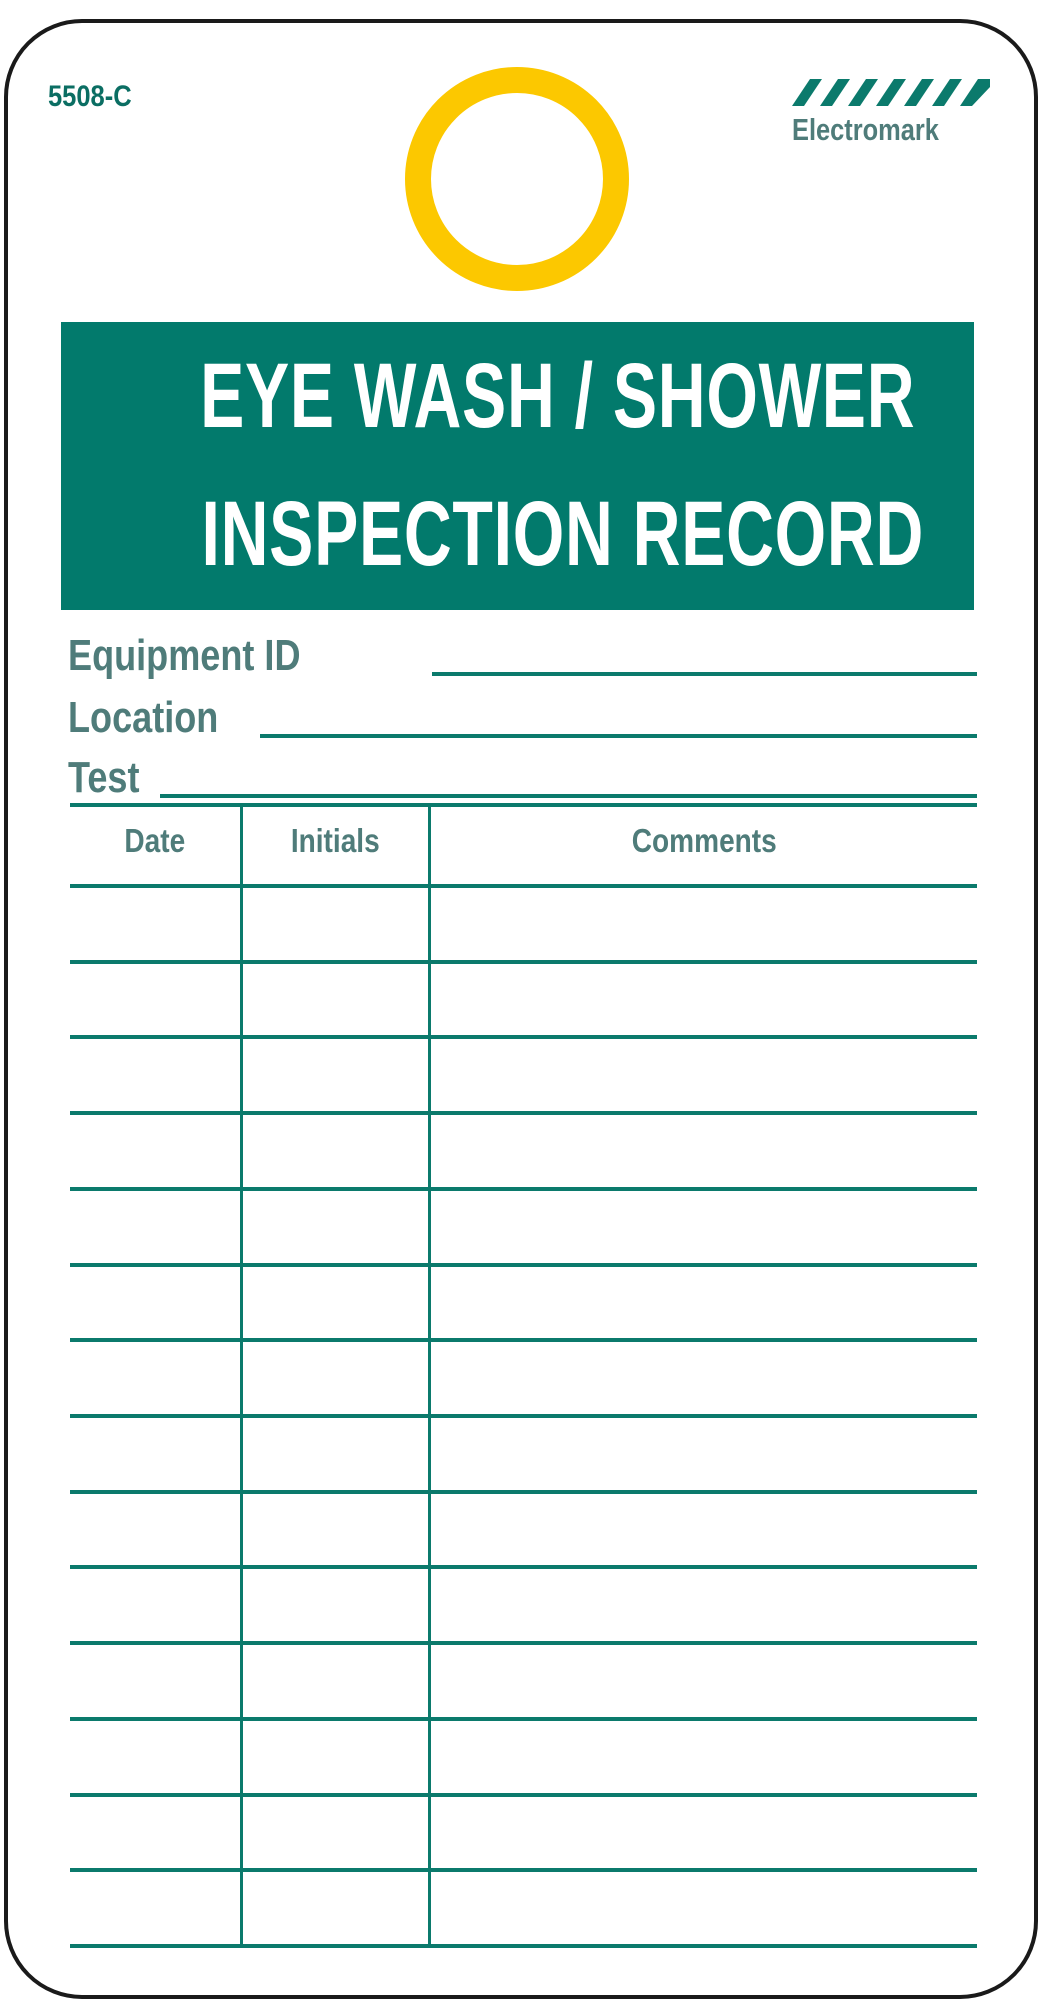 This screenshot has width=1047, height=2000. I want to click on brand-name: Electromark, so click(865, 129).